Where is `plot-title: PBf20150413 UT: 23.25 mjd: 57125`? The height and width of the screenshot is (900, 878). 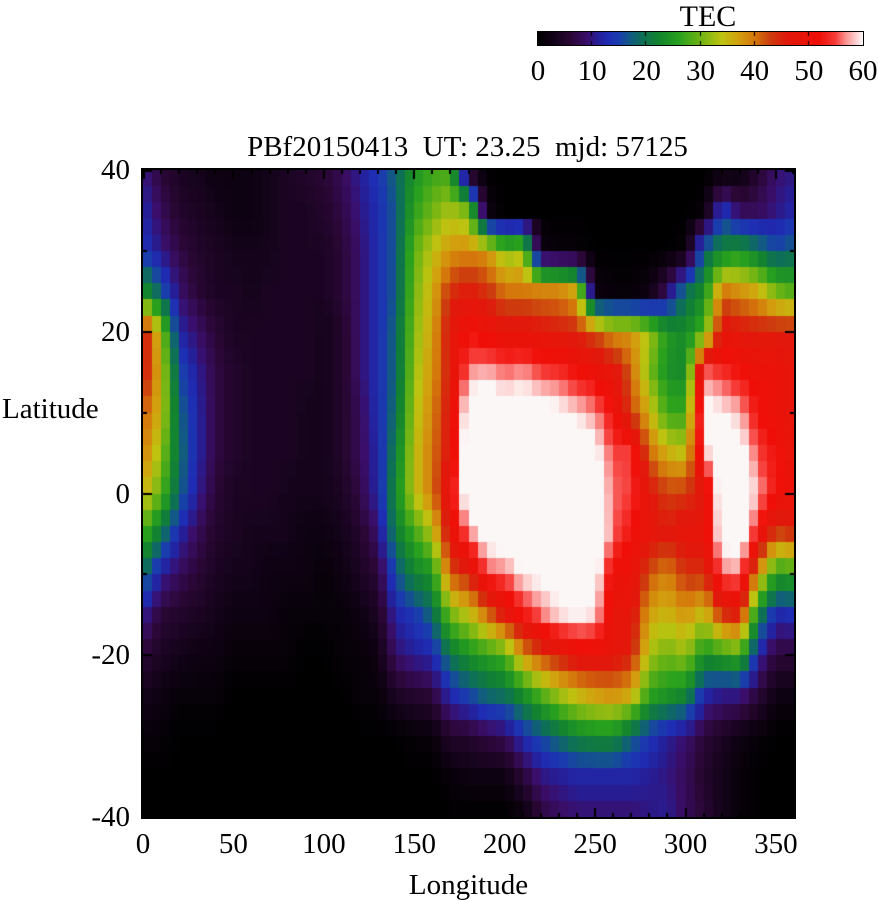
plot-title: PBf20150413 UT: 23.25 mjd: 57125 is located at coordinates (467, 147).